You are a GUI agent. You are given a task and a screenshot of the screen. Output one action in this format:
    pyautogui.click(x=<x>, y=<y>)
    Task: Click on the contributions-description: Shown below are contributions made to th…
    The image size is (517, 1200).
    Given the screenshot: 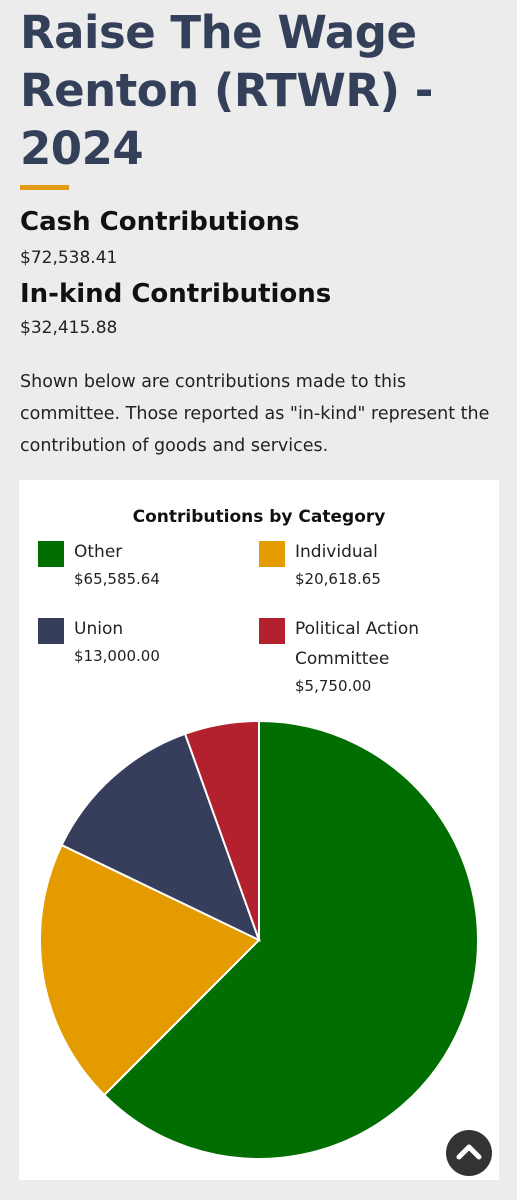 What is the action you would take?
    pyautogui.click(x=255, y=414)
    